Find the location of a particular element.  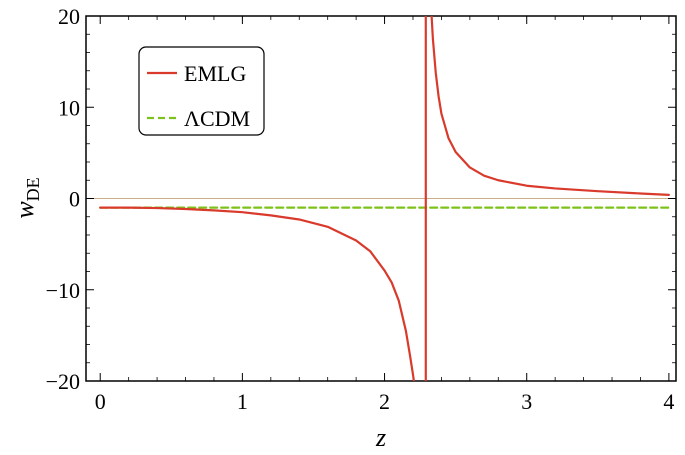

y-axis-label-sub: DE is located at coordinates (33, 189).